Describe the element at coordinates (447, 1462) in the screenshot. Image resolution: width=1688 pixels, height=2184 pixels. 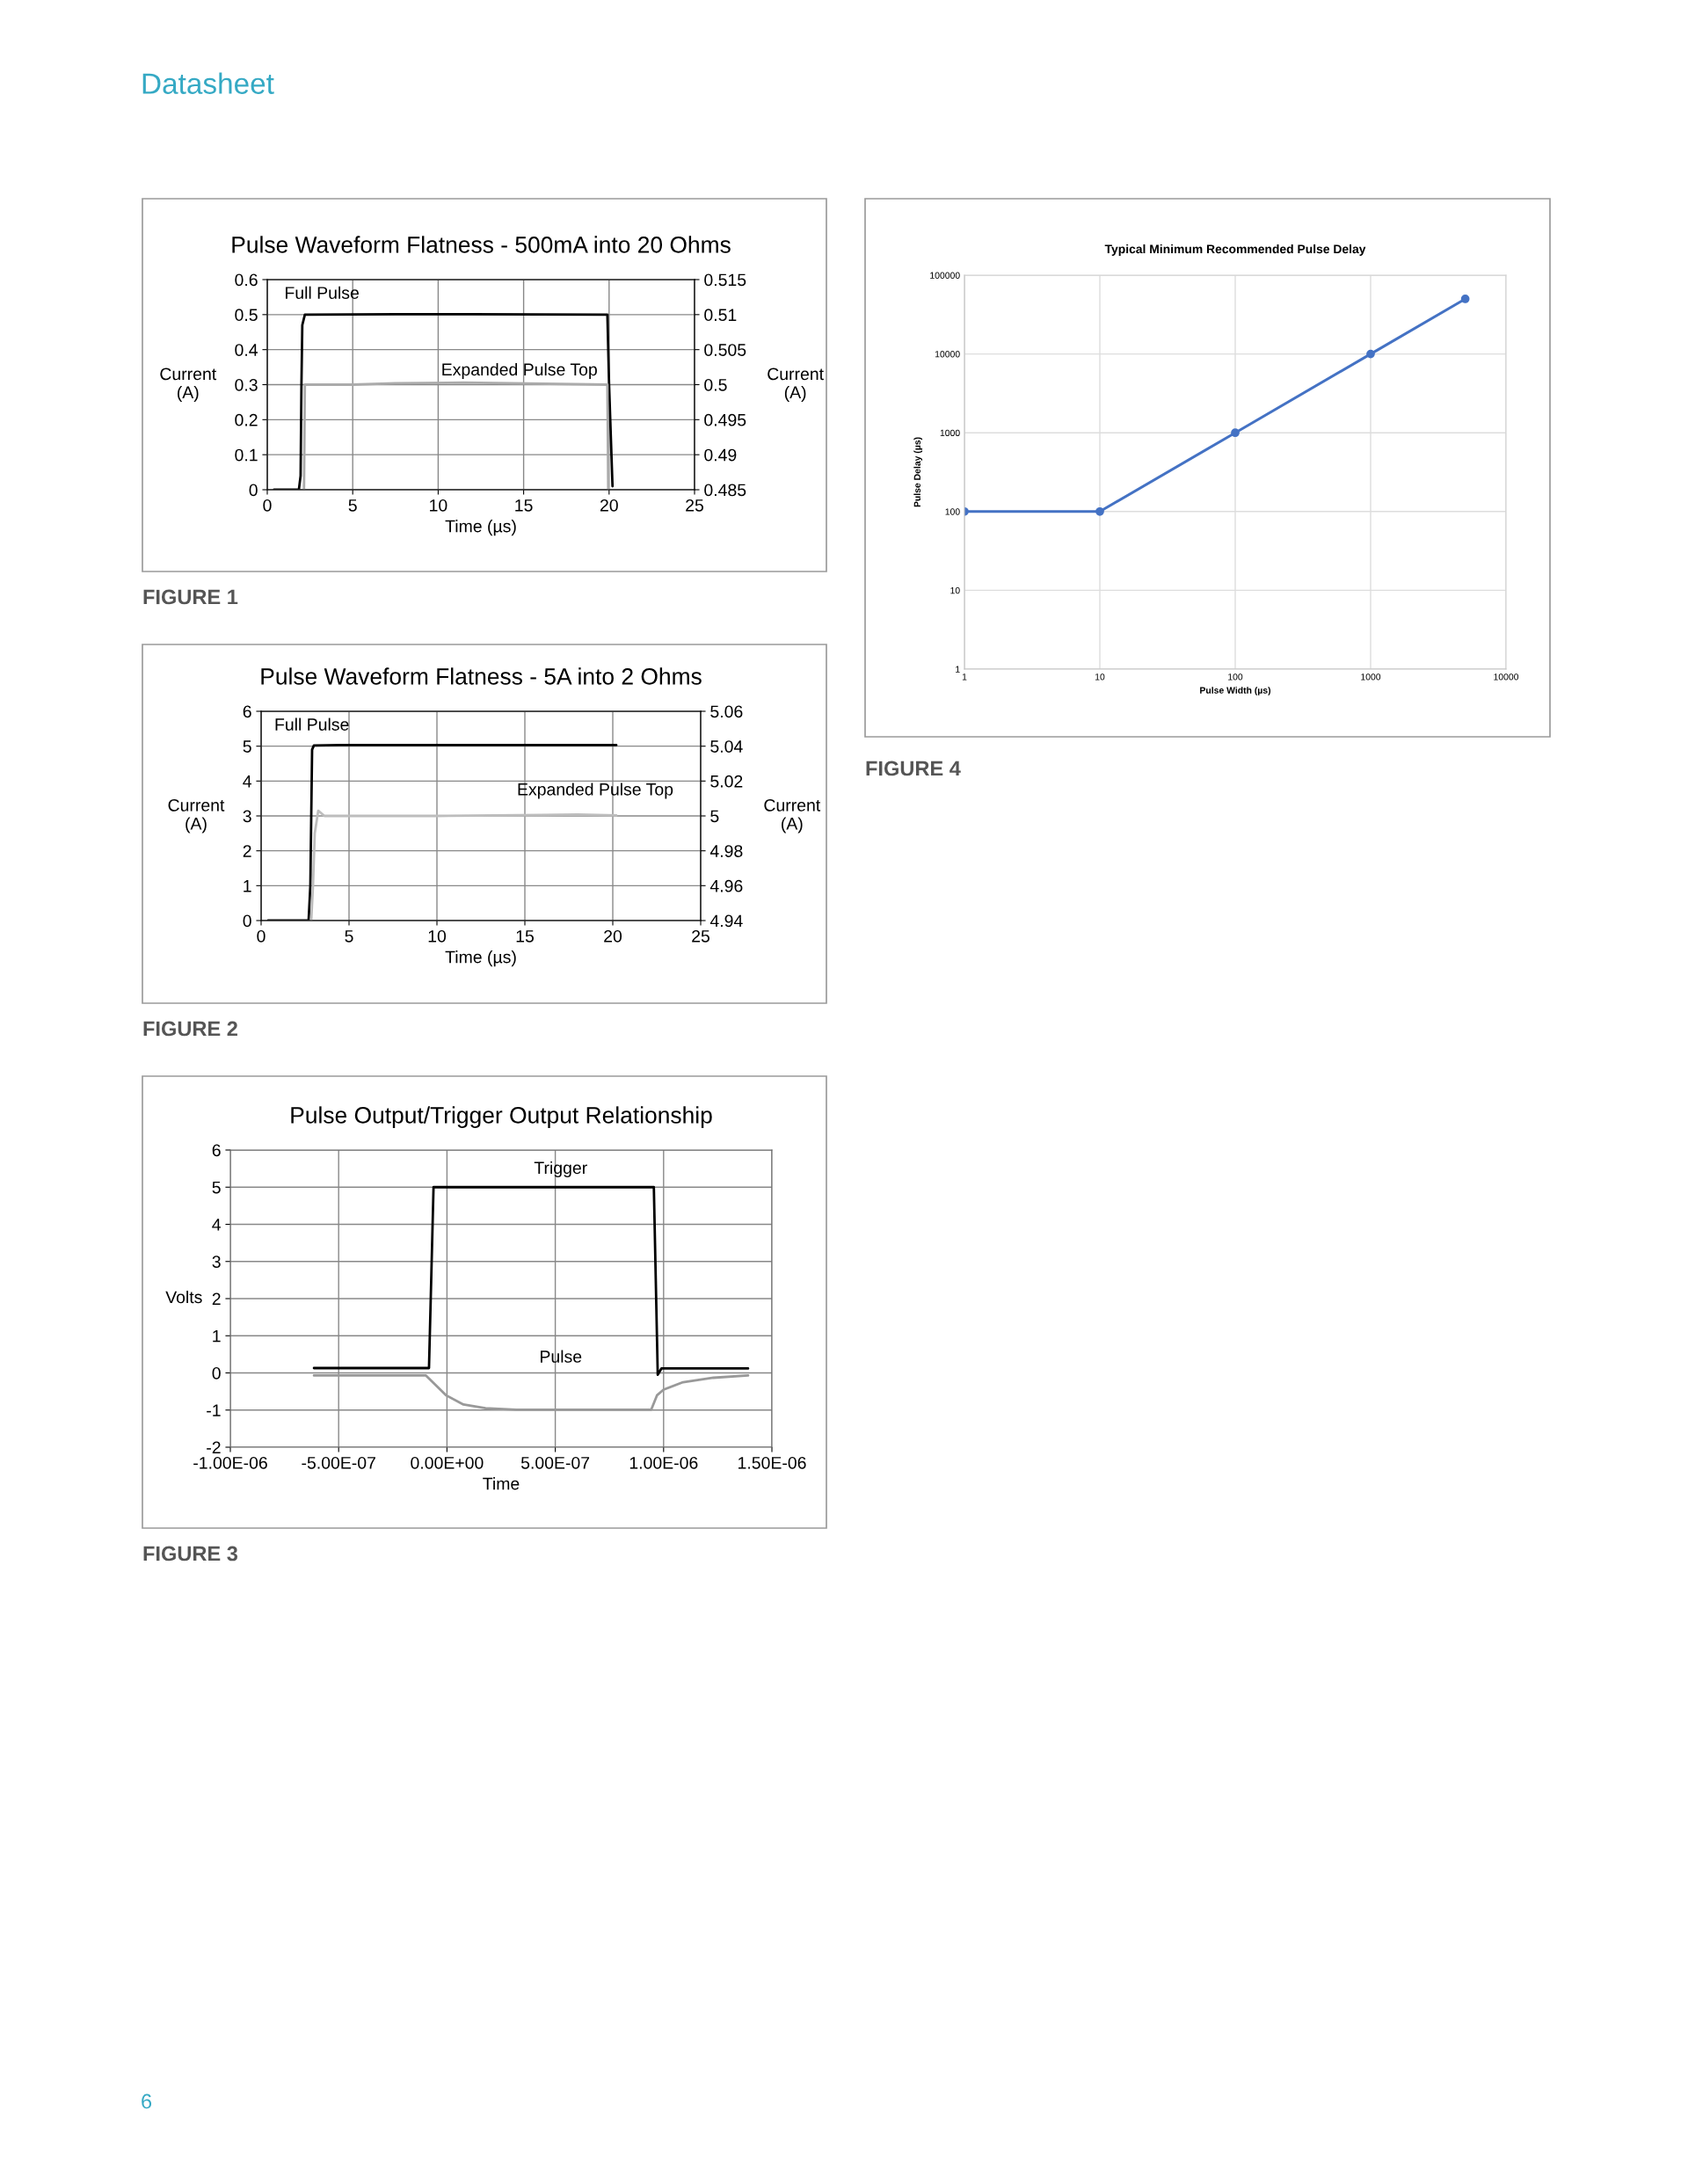
I see `x-tick-label: 0.00E+00` at that location.